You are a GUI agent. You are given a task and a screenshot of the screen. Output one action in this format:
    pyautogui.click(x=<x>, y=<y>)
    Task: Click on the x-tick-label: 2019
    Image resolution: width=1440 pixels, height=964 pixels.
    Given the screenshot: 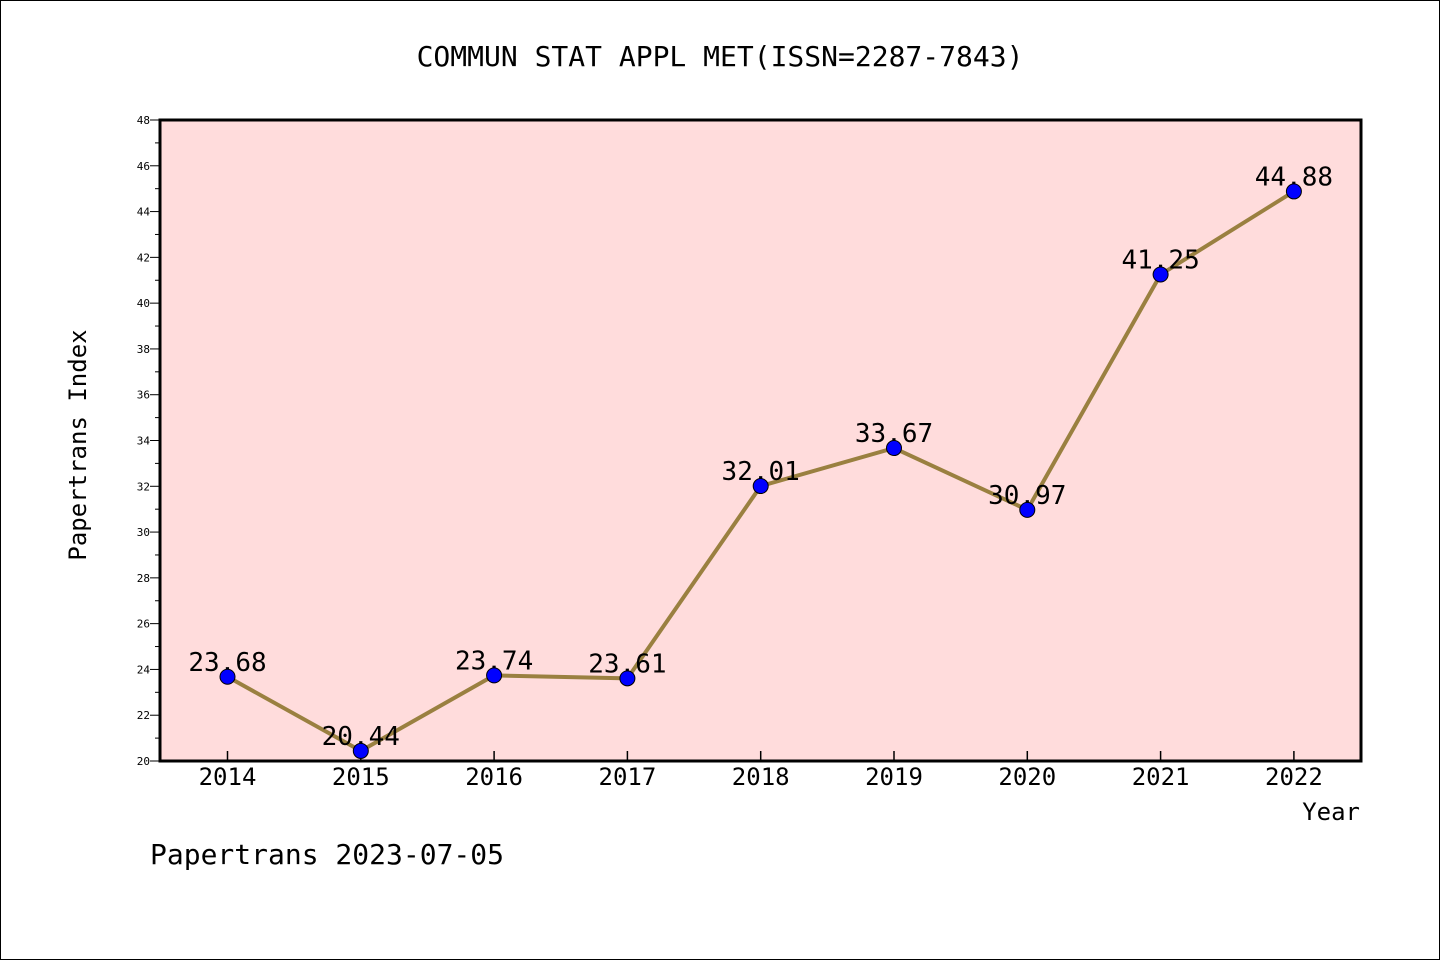 What is the action you would take?
    pyautogui.click(x=894, y=777)
    